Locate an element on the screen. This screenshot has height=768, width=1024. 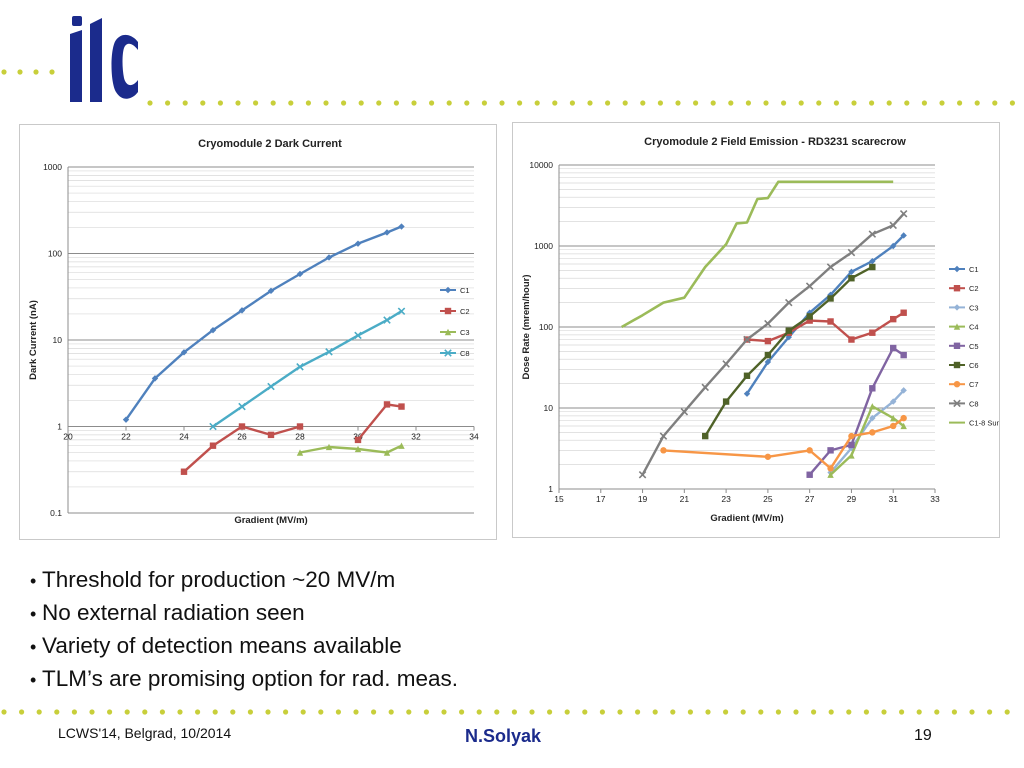
footer-conference: LCWS'14, Belgrad, 10/2014 is located at coordinates (145, 733).